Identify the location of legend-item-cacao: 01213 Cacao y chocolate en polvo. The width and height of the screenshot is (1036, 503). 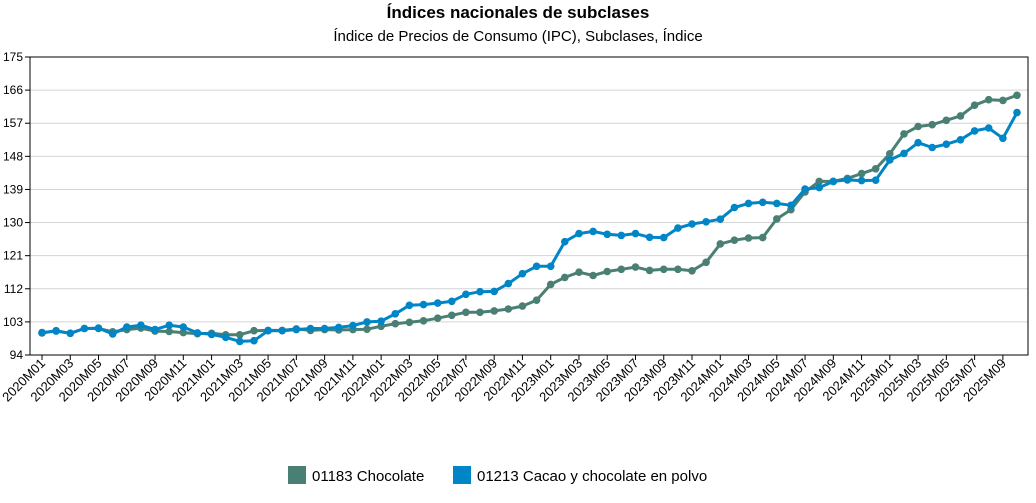
(580, 475).